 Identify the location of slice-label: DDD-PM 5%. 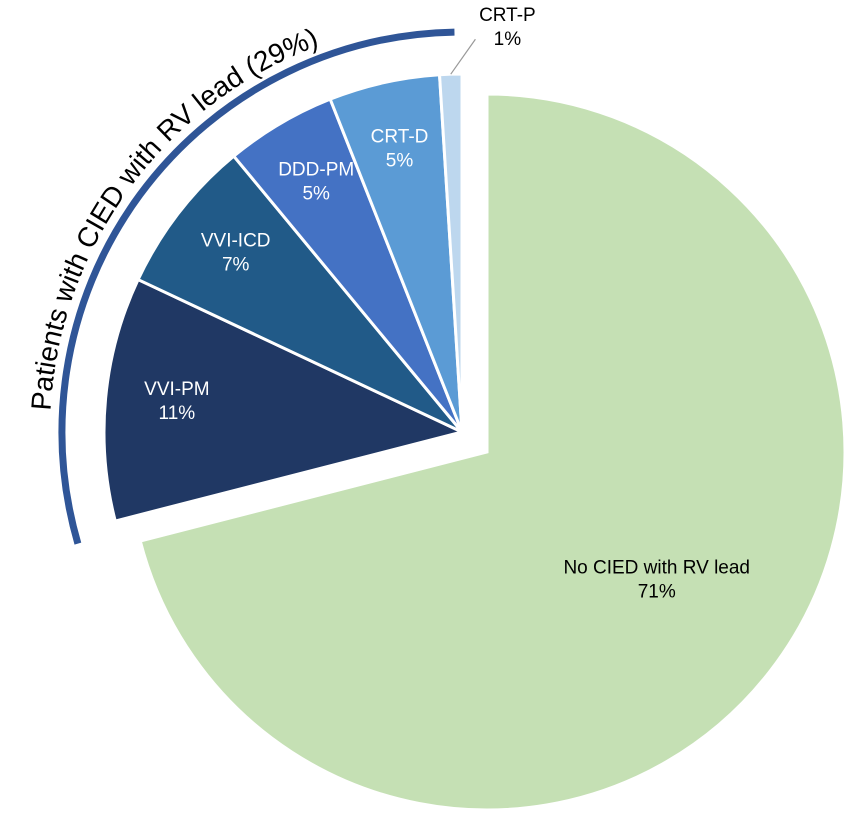
(316, 181).